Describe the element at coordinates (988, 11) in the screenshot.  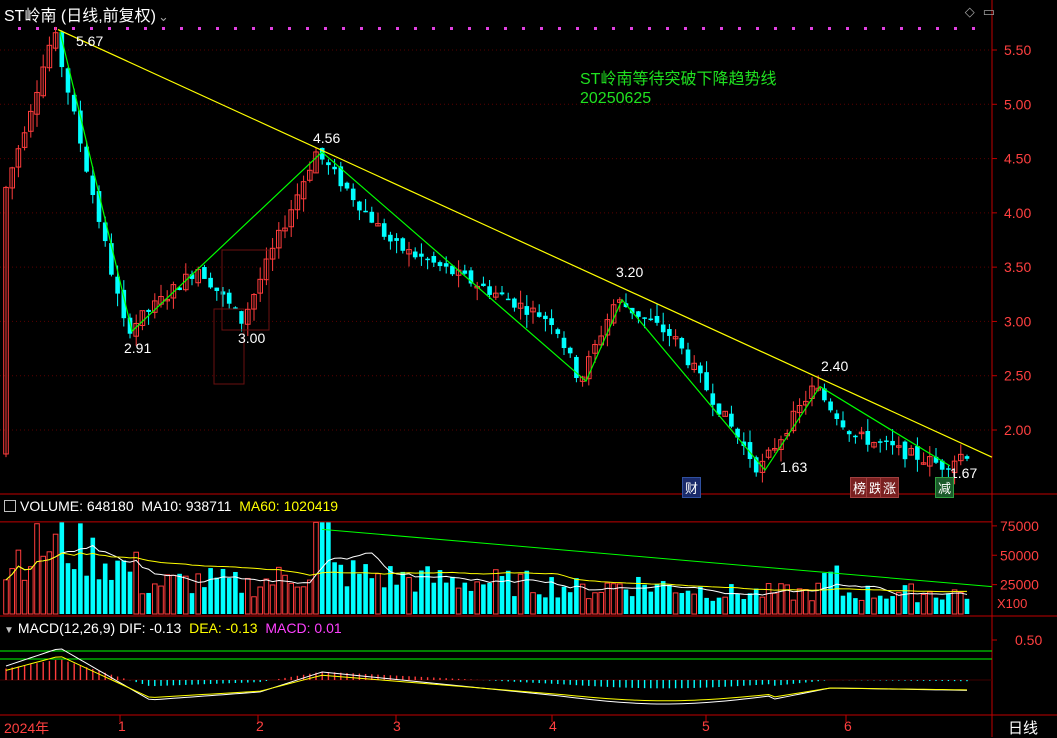
I see `window-icon: ▭` at that location.